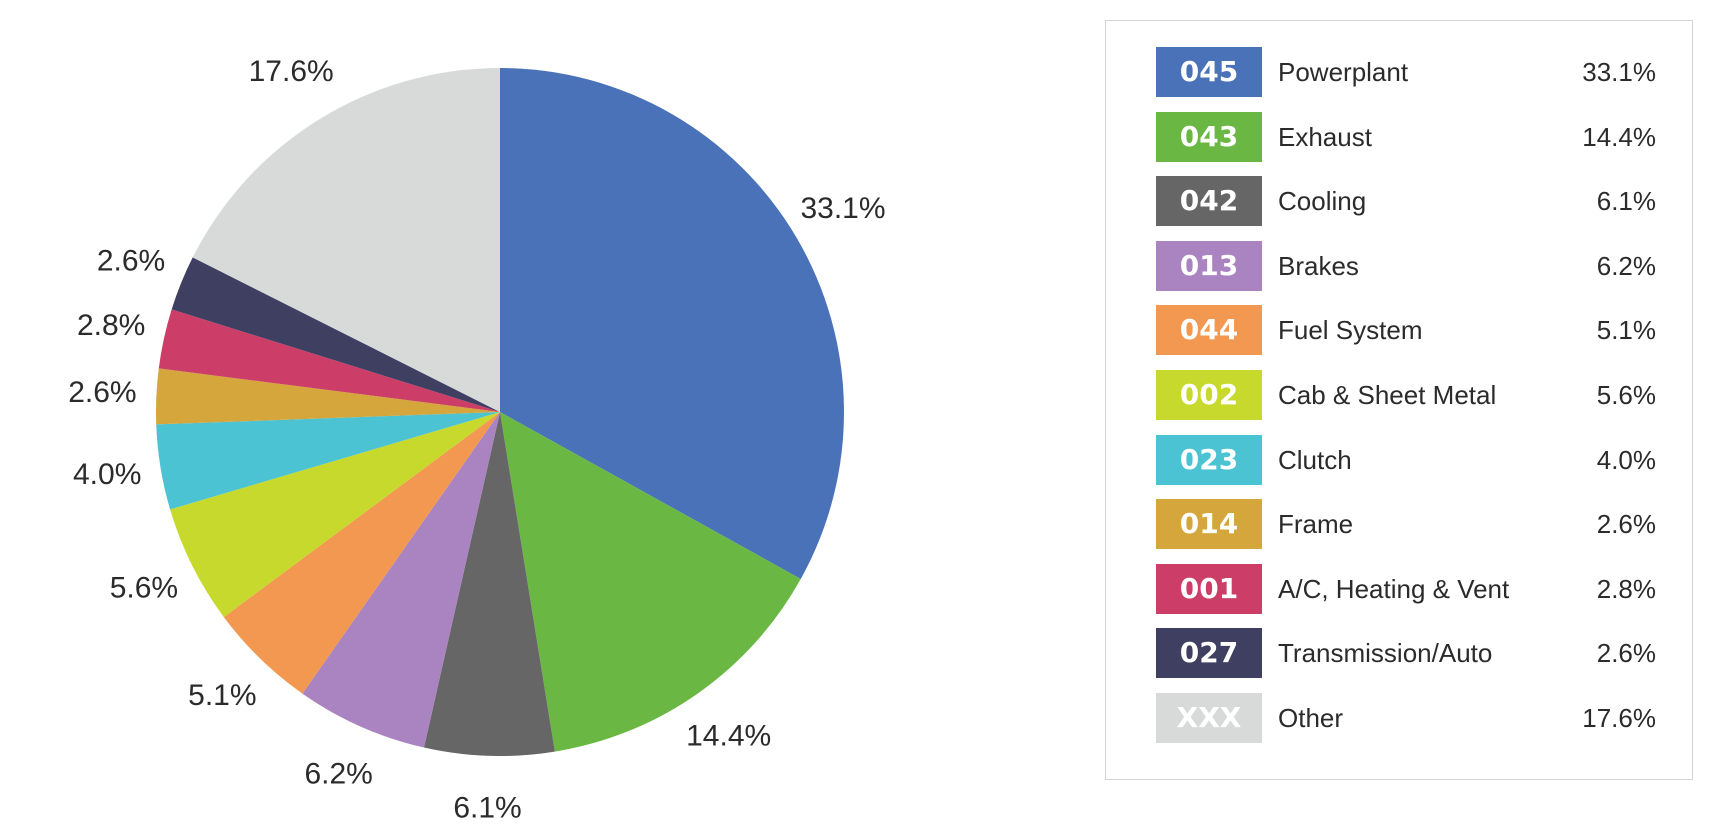 The height and width of the screenshot is (826, 1714). I want to click on legend-code-badge: 013, so click(1209, 265).